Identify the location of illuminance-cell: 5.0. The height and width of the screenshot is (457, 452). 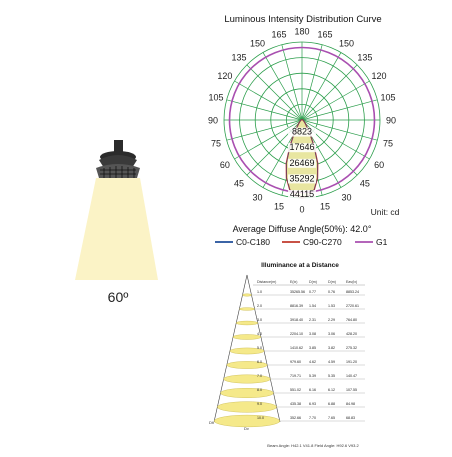
(259, 348).